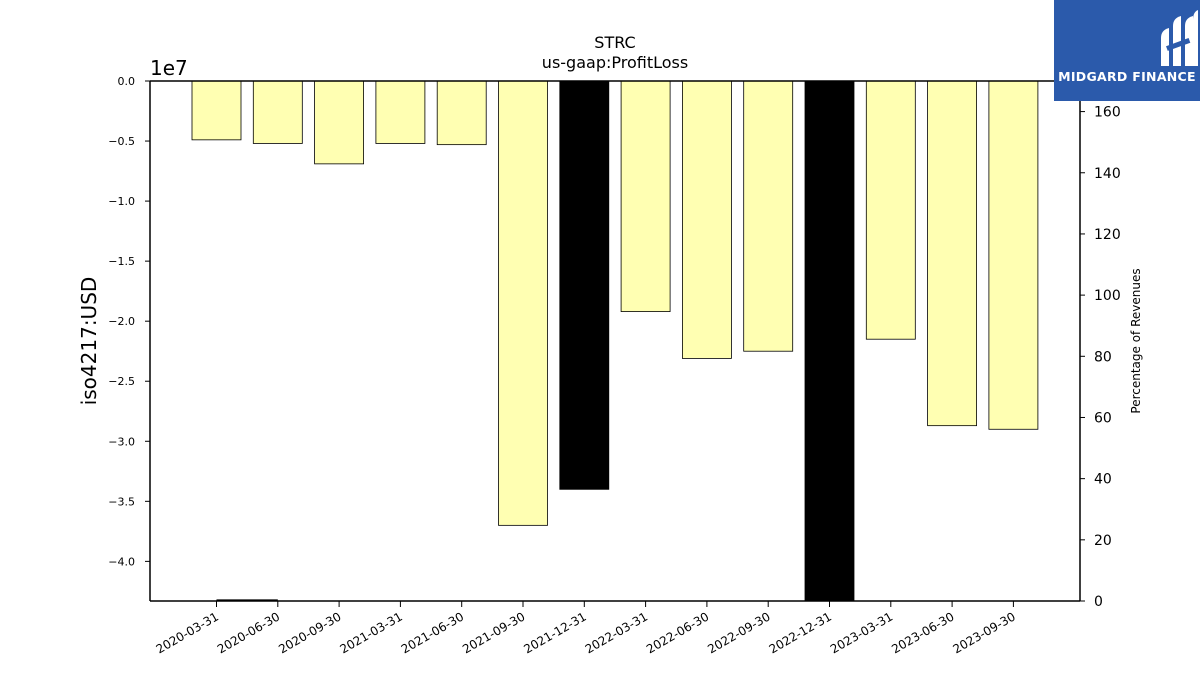 This screenshot has width=1200, height=675. What do you see at coordinates (1107, 174) in the screenshot?
I see `y2-tick-label: 140` at bounding box center [1107, 174].